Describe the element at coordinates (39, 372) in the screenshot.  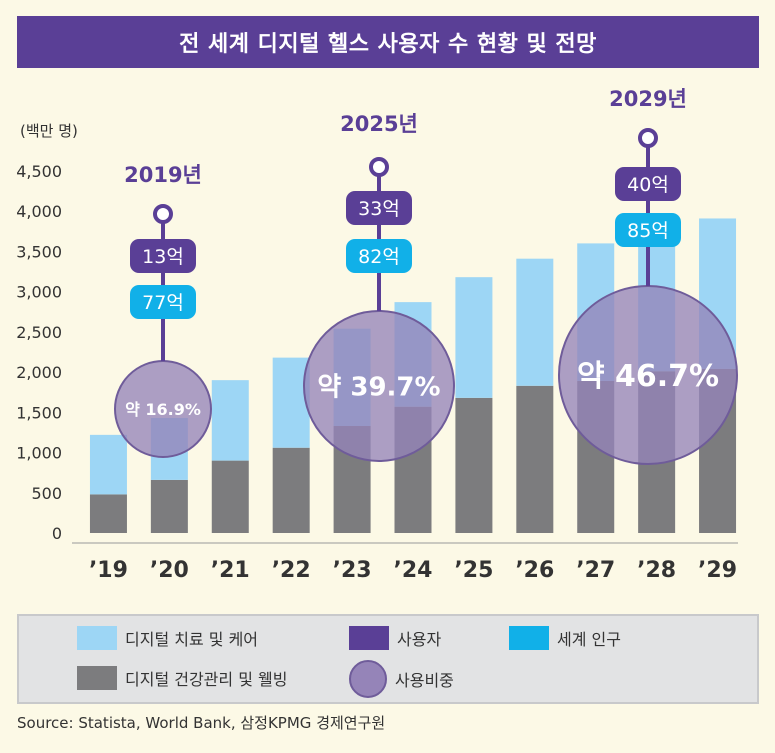
I see `y-tick-label: 2,000` at that location.